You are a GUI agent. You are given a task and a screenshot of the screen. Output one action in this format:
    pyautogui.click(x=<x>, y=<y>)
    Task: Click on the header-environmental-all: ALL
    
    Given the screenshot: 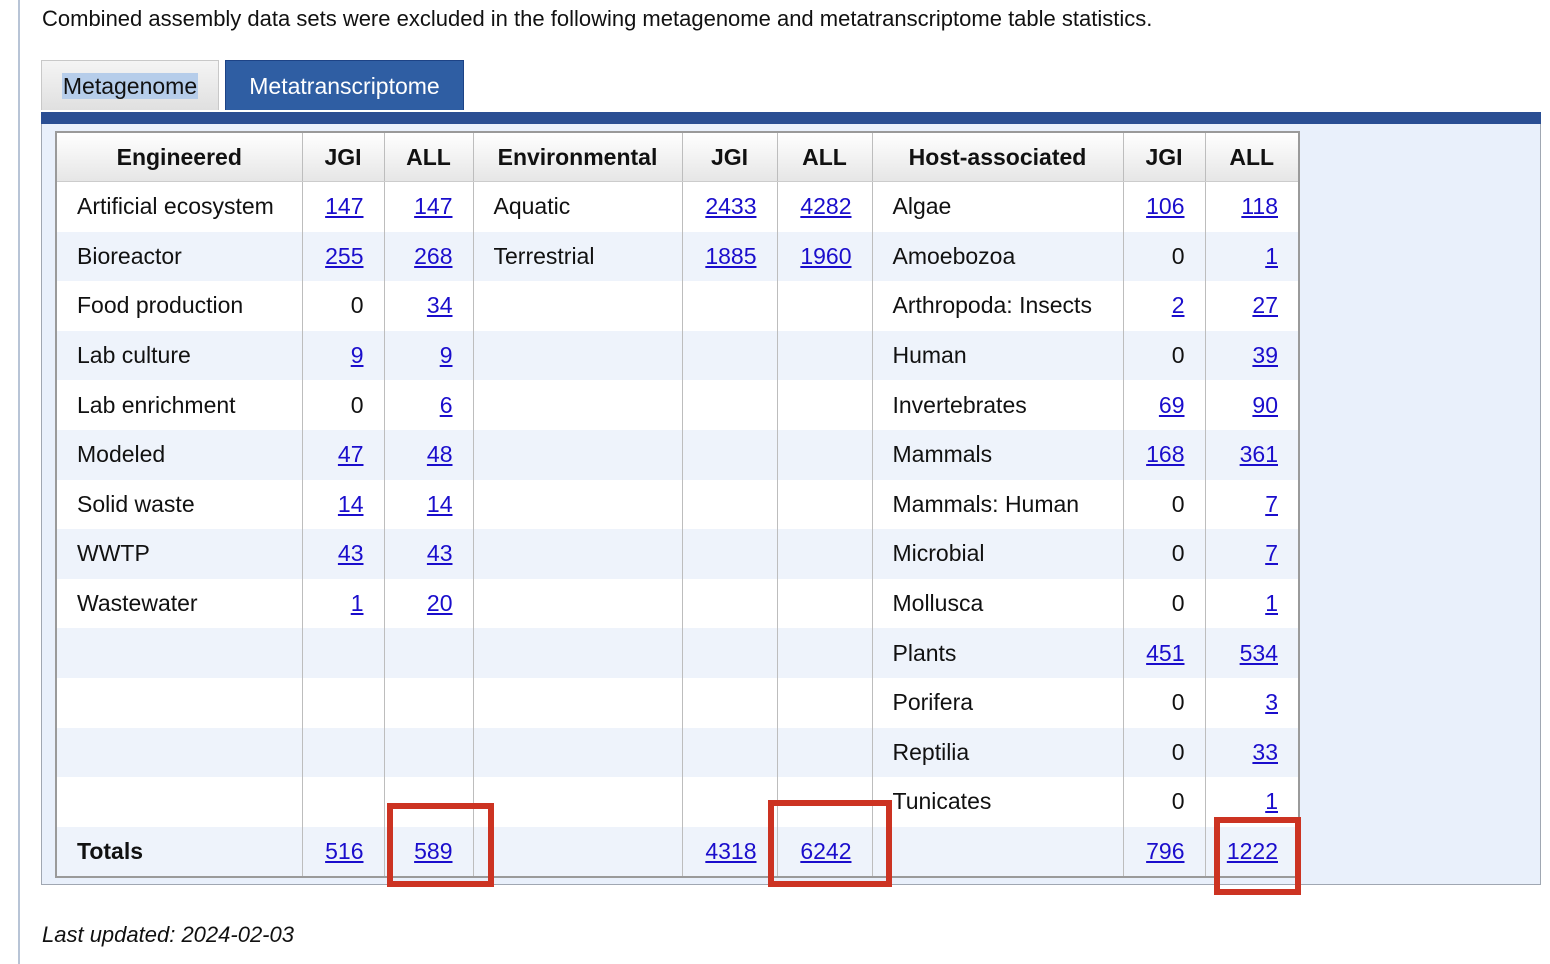 What is the action you would take?
    pyautogui.click(x=824, y=157)
    